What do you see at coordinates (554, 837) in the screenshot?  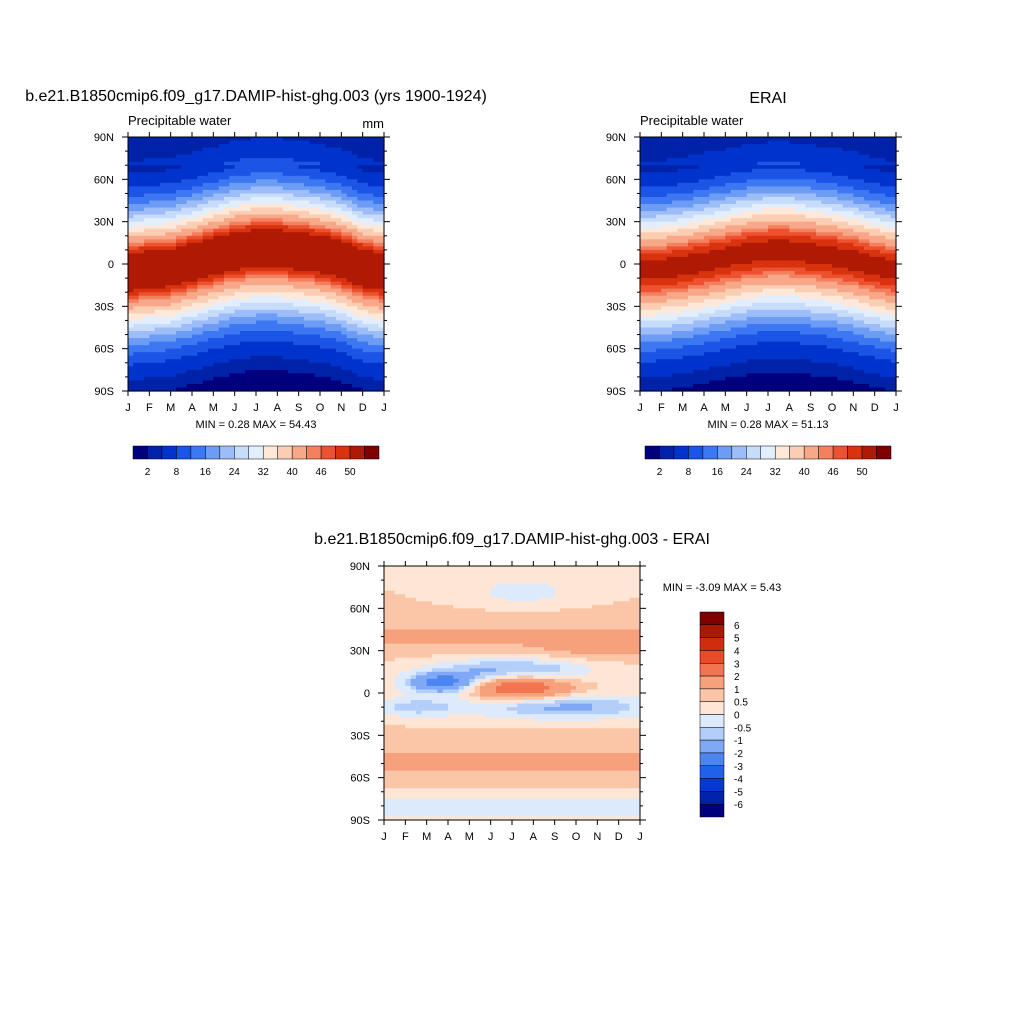 I see `diff-x-tick-label: S` at bounding box center [554, 837].